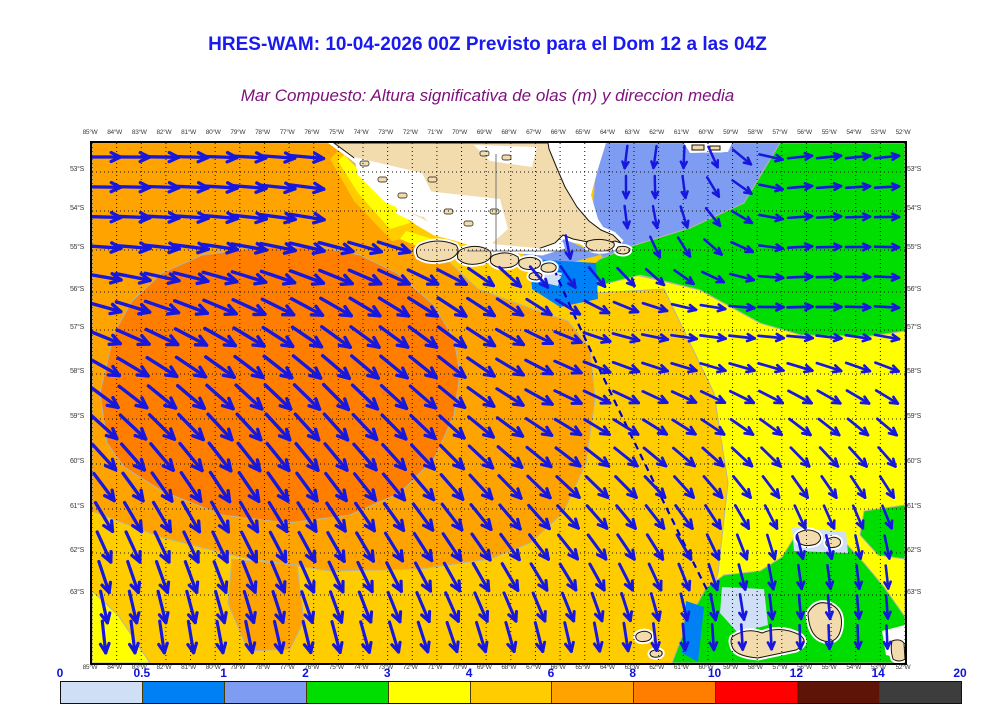 The image size is (1000, 707). Describe the element at coordinates (76, 247) in the screenshot. I see `lat-label-left: 55°S` at that location.